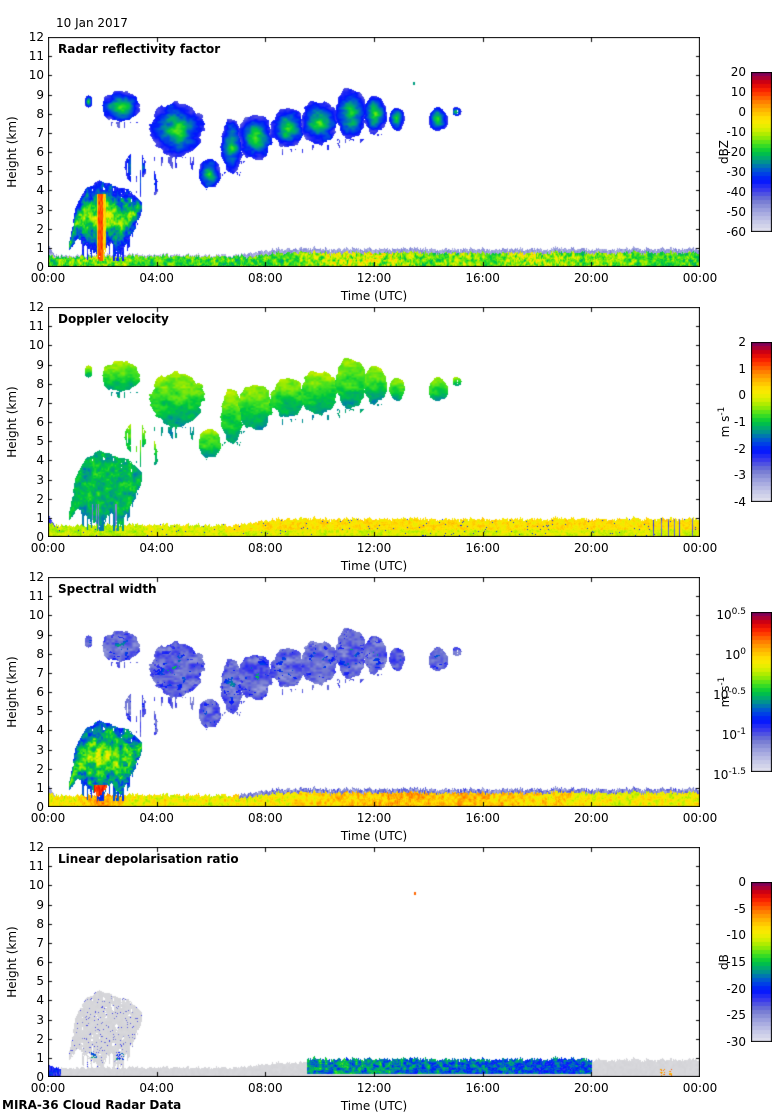 The width and height of the screenshot is (780, 1120). I want to click on colorbar-tick-label: 10-1, so click(733, 734).